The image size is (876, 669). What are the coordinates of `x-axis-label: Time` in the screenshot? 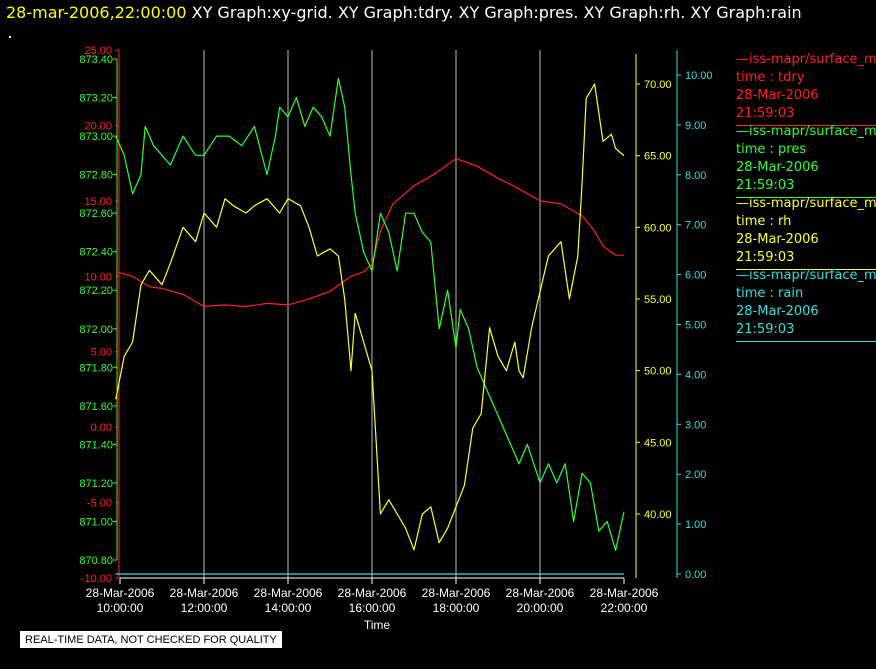 It's located at (377, 625).